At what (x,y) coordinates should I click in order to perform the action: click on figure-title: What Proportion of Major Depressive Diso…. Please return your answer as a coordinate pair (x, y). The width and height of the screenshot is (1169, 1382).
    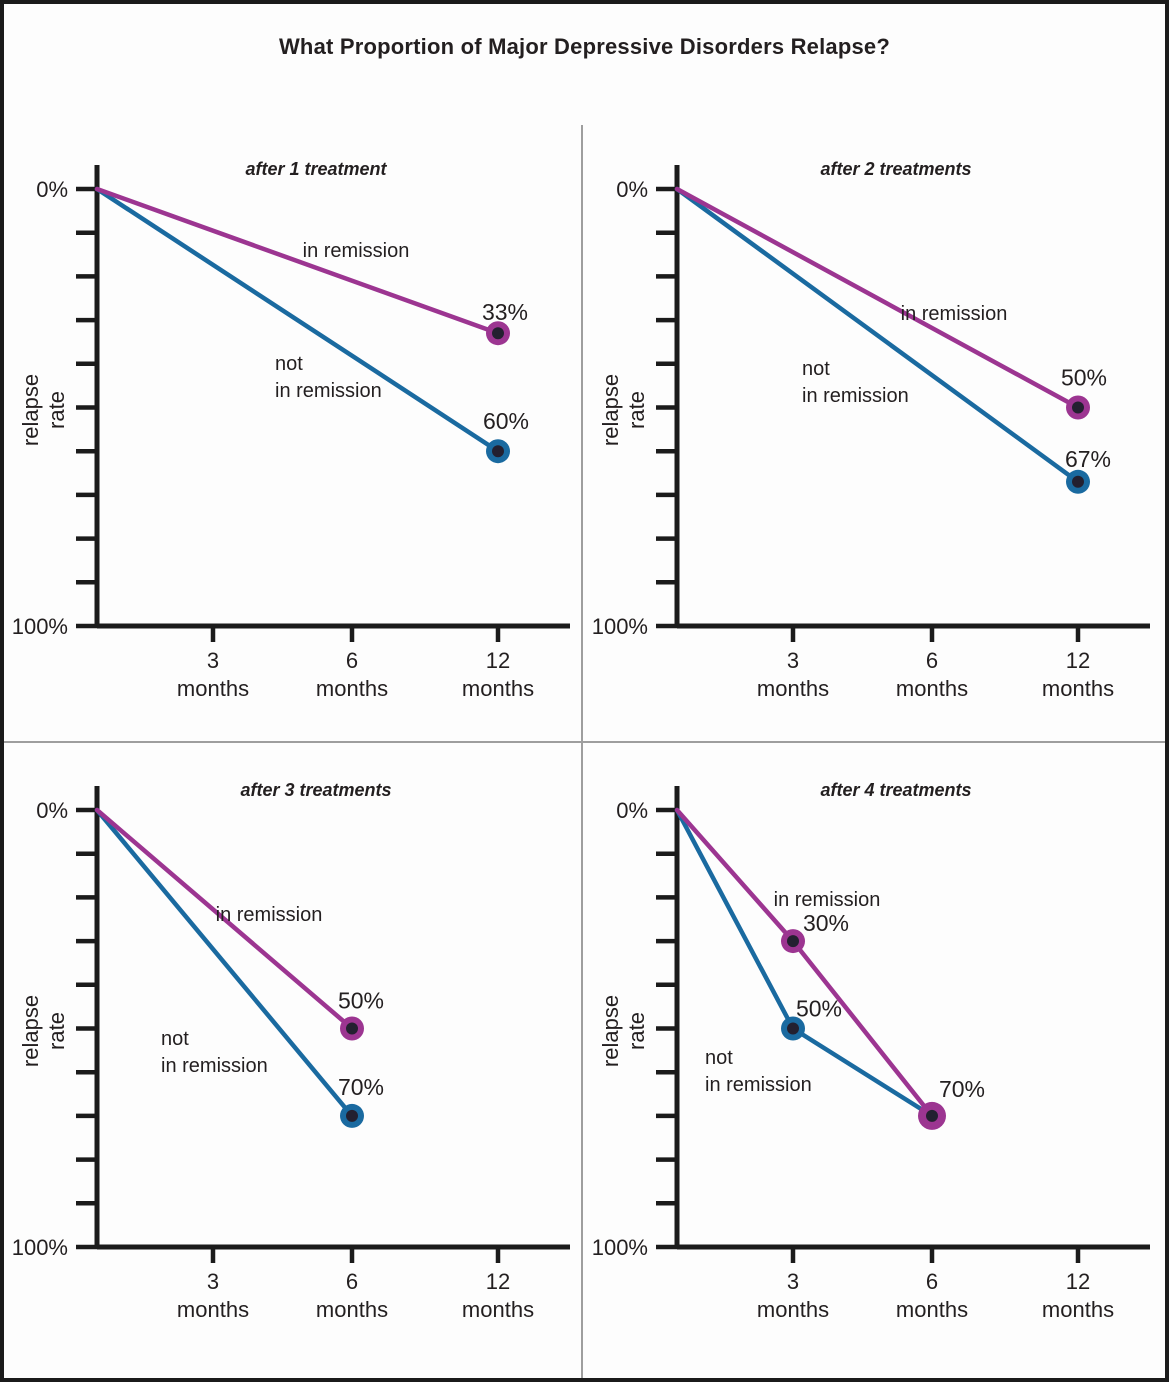
    Looking at the image, I should click on (584, 46).